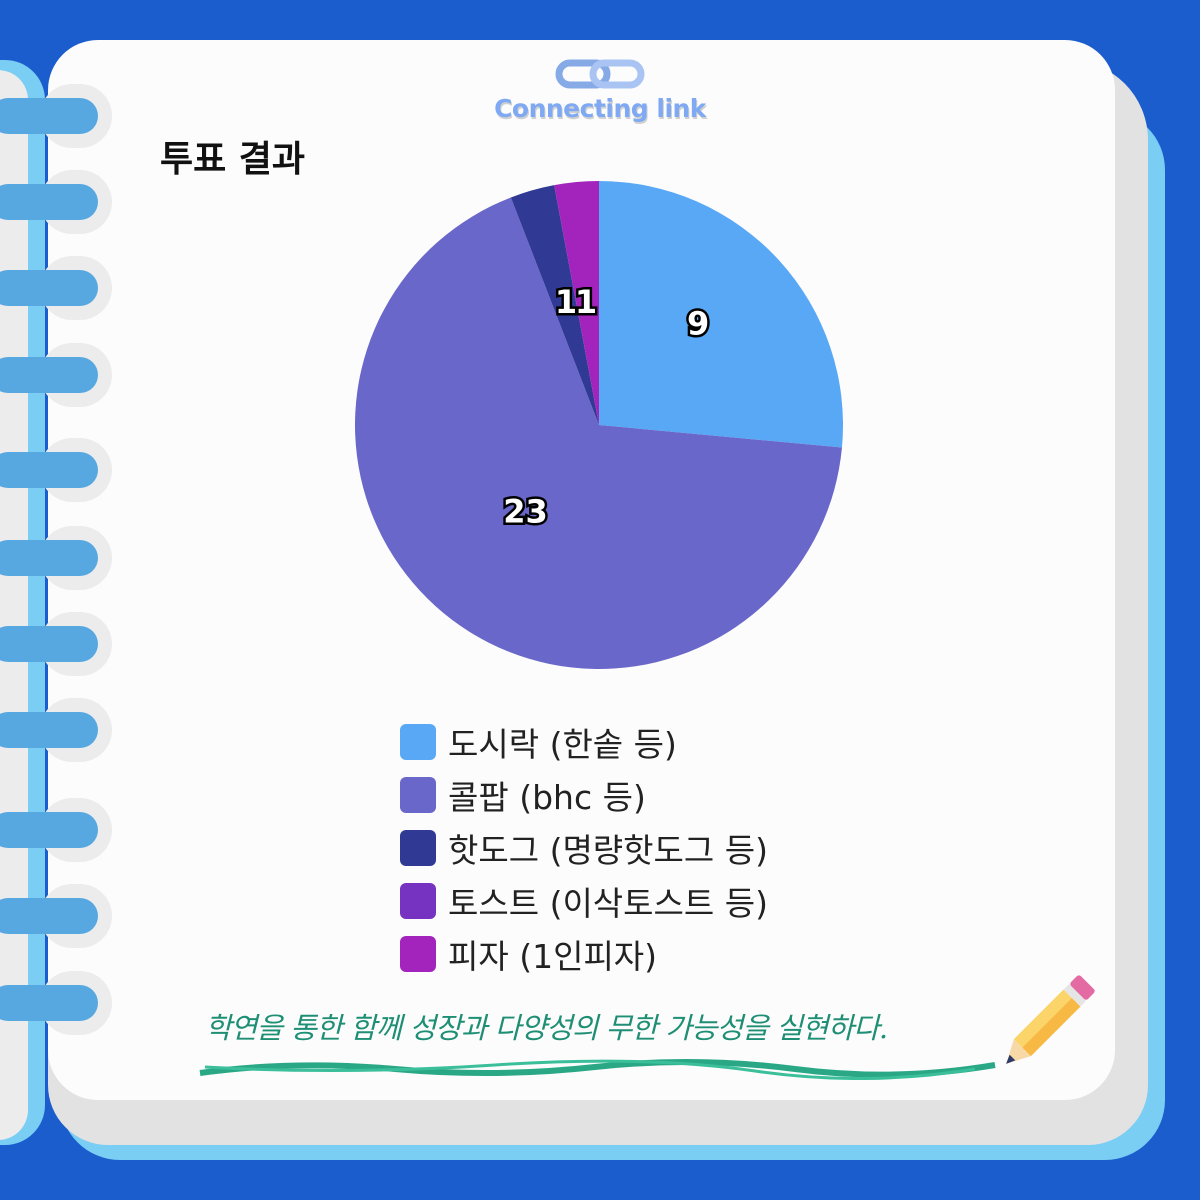 This screenshot has width=1200, height=1200. Describe the element at coordinates (233, 159) in the screenshot. I see `page-title: 투표 결과` at that location.